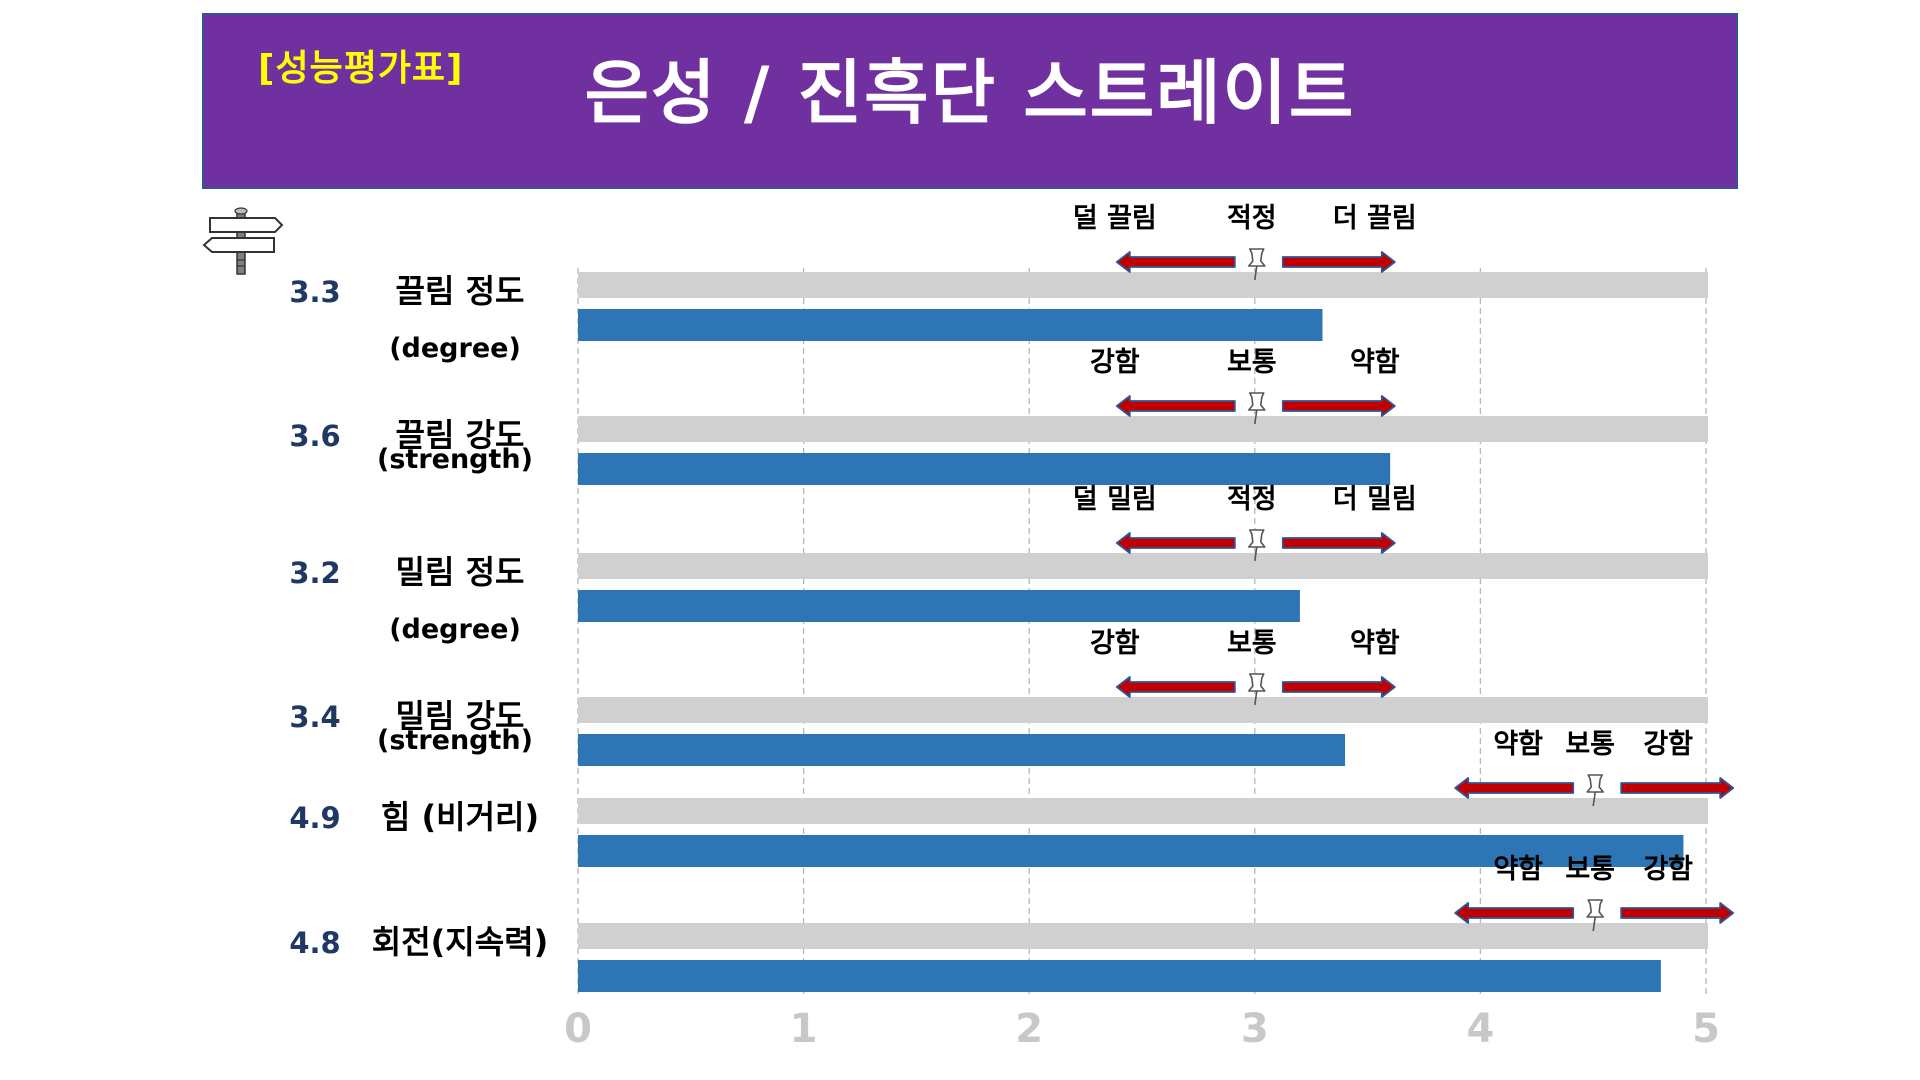 The image size is (1920, 1080). Describe the element at coordinates (1375, 218) in the screenshot. I see `scale-right-label: 더 끌림` at that location.